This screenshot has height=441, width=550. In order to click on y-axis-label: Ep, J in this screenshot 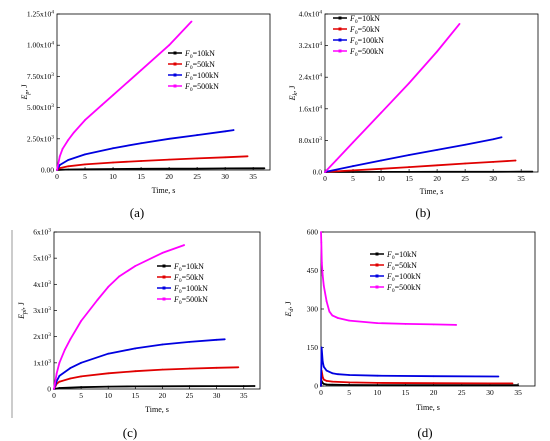, I will do `click(25, 92)`.